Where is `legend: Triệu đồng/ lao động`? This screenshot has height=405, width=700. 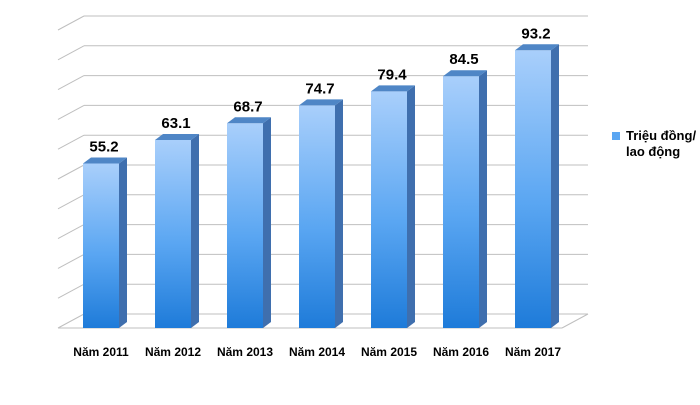
legend: Triệu đồng/ lao động is located at coordinates (656, 144).